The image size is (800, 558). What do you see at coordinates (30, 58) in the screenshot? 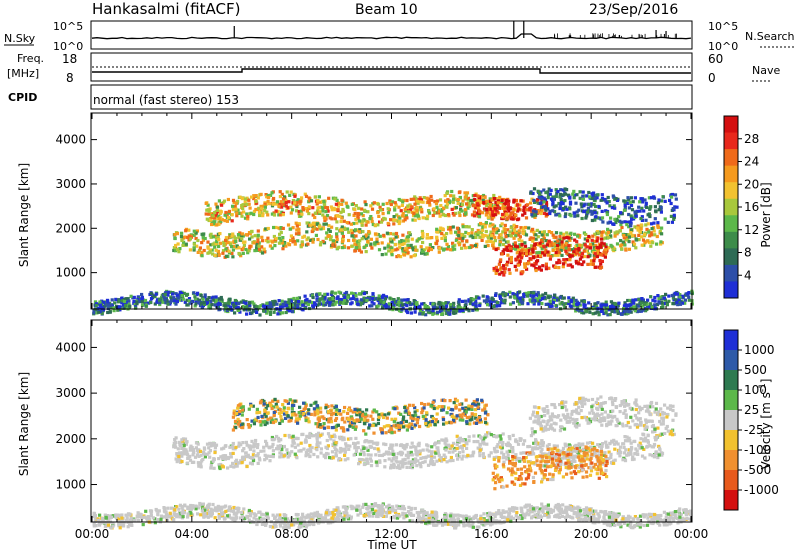
I see `freq-label: Freq.` at bounding box center [30, 58].